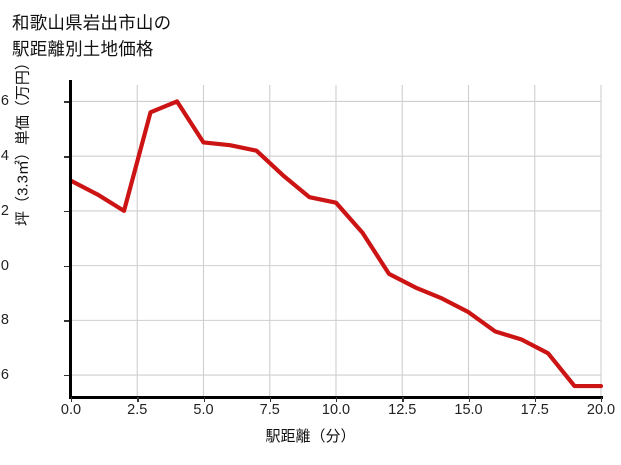  I want to click on x-tick-label: 15.0, so click(468, 410).